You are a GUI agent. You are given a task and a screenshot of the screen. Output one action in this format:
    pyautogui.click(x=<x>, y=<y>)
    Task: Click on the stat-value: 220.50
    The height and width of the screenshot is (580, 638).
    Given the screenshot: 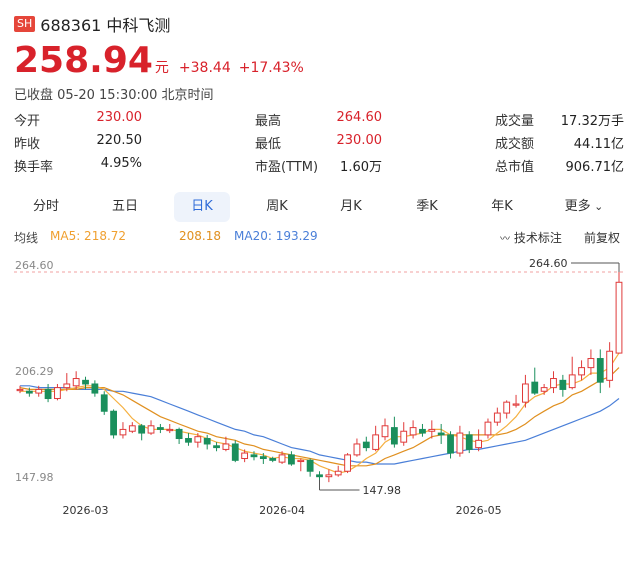 What is the action you would take?
    pyautogui.click(x=119, y=140)
    